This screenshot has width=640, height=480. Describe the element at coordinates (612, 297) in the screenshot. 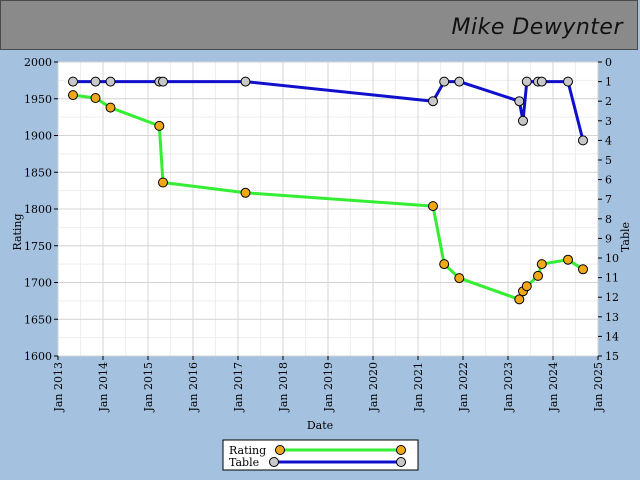

I see `y2-tick-label: 12` at that location.